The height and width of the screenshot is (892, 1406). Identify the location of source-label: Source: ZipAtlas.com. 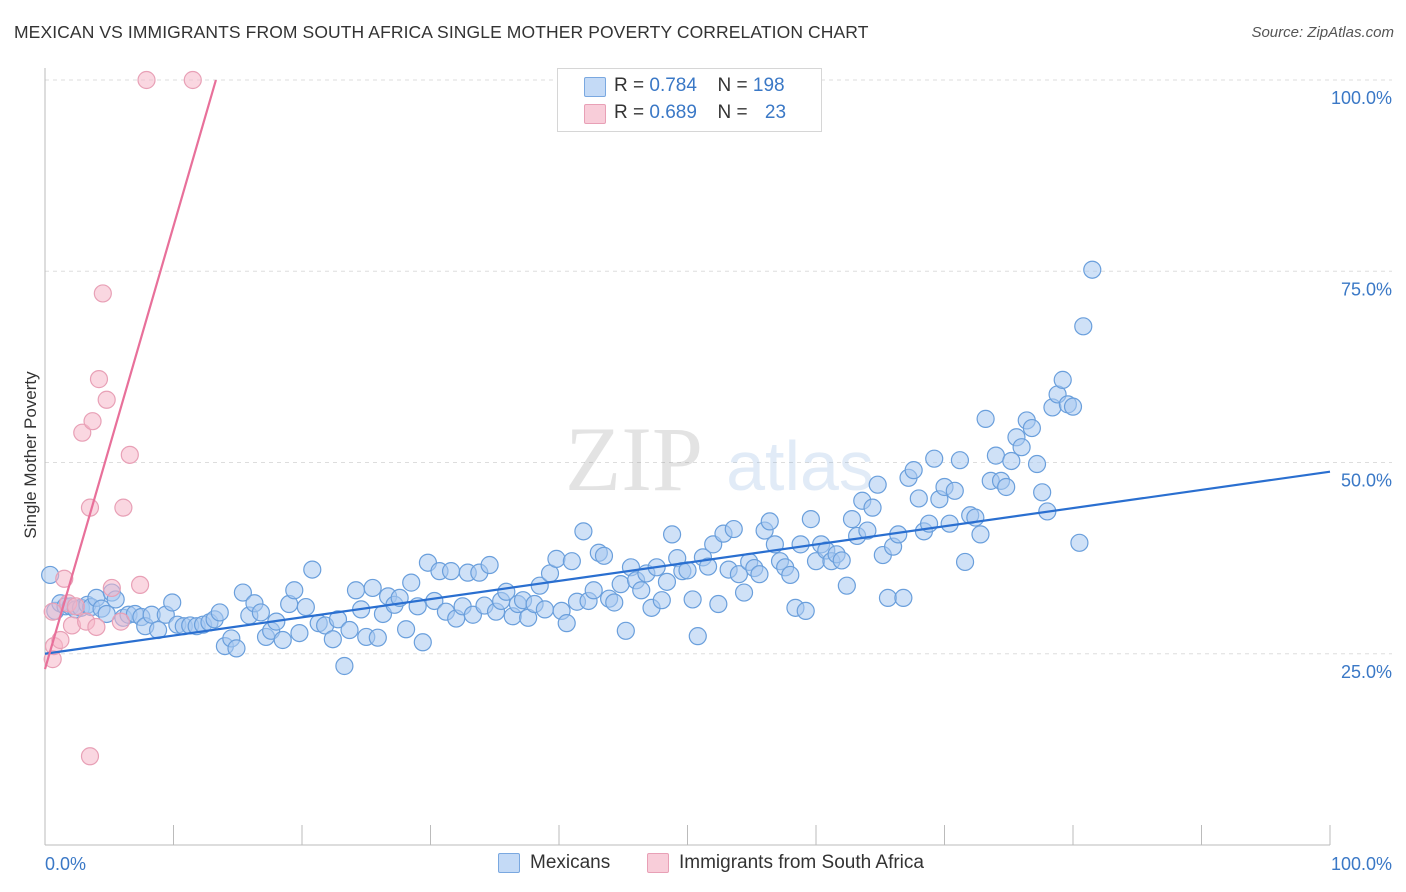
(1322, 32).